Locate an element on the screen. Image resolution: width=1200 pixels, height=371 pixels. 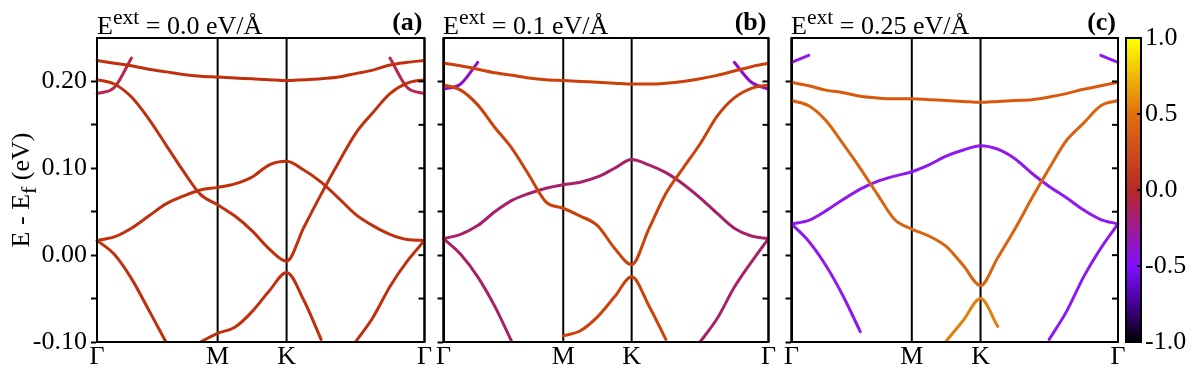
color-bar-label: 0.5 is located at coordinates (1161, 112).